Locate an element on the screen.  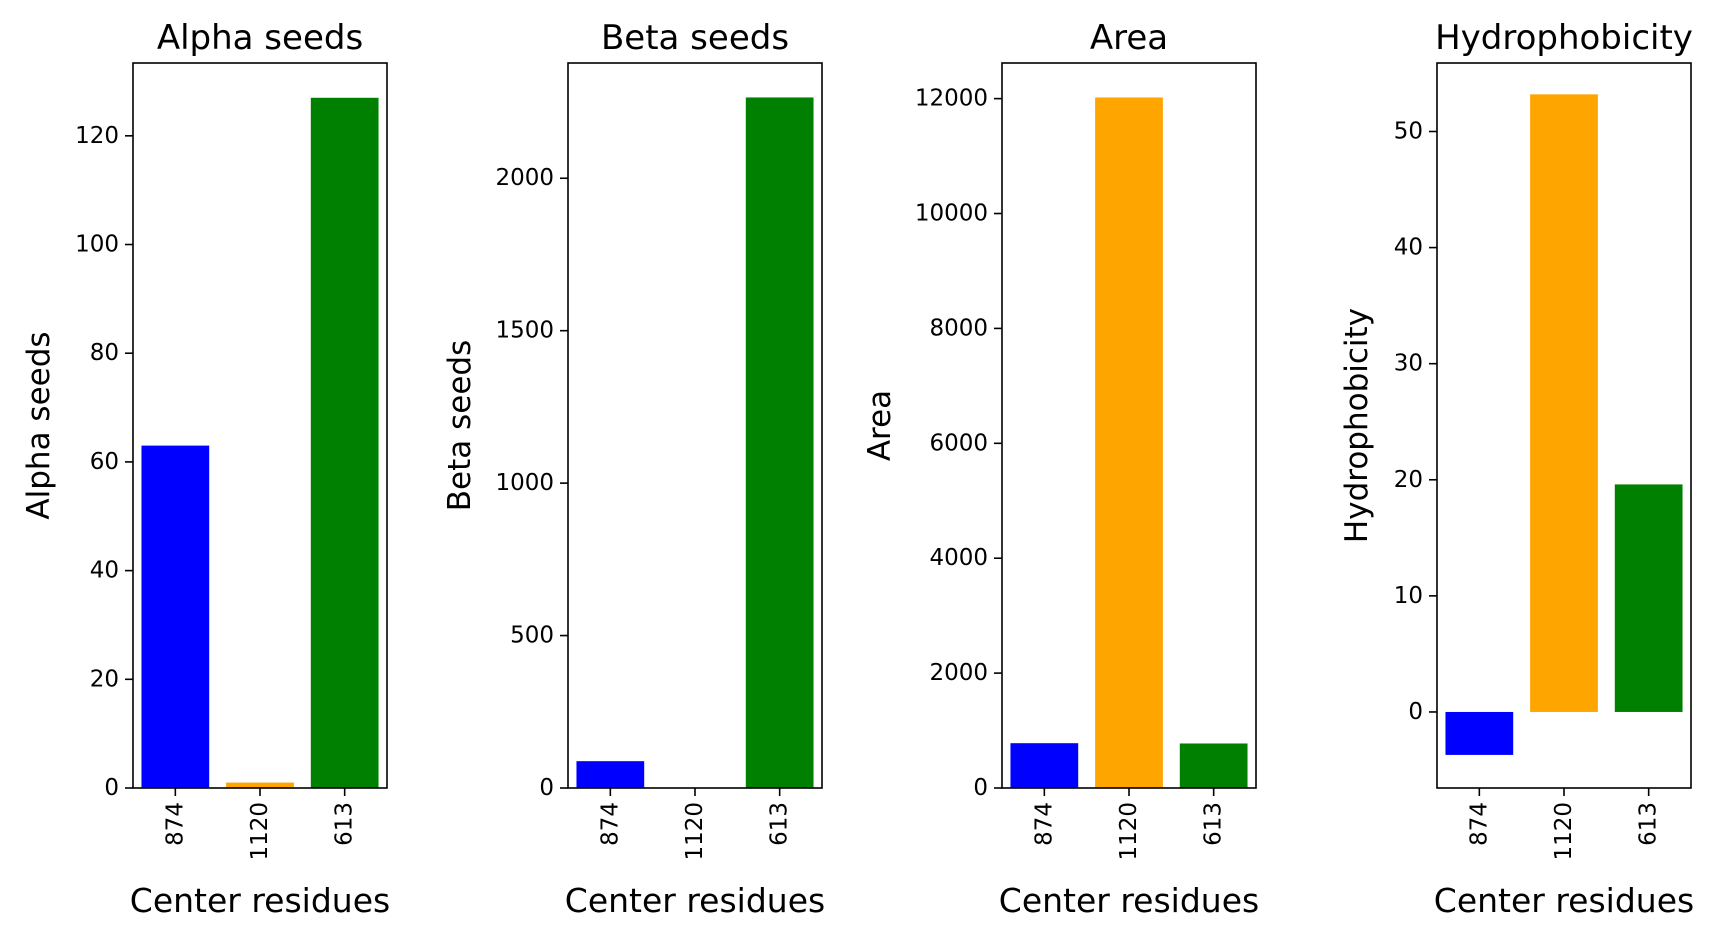
y-tick-label: 30 is located at coordinates (1408, 364).